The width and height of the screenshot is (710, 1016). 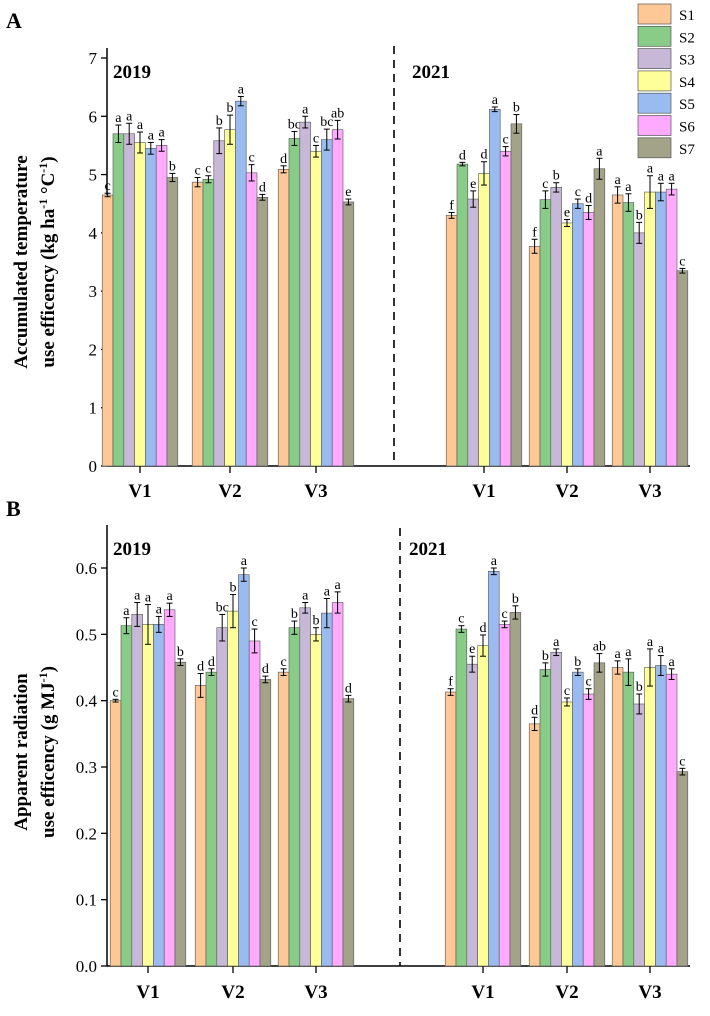 What do you see at coordinates (327, 789) in the screenshot?
I see `bar-2019-V3-S5` at bounding box center [327, 789].